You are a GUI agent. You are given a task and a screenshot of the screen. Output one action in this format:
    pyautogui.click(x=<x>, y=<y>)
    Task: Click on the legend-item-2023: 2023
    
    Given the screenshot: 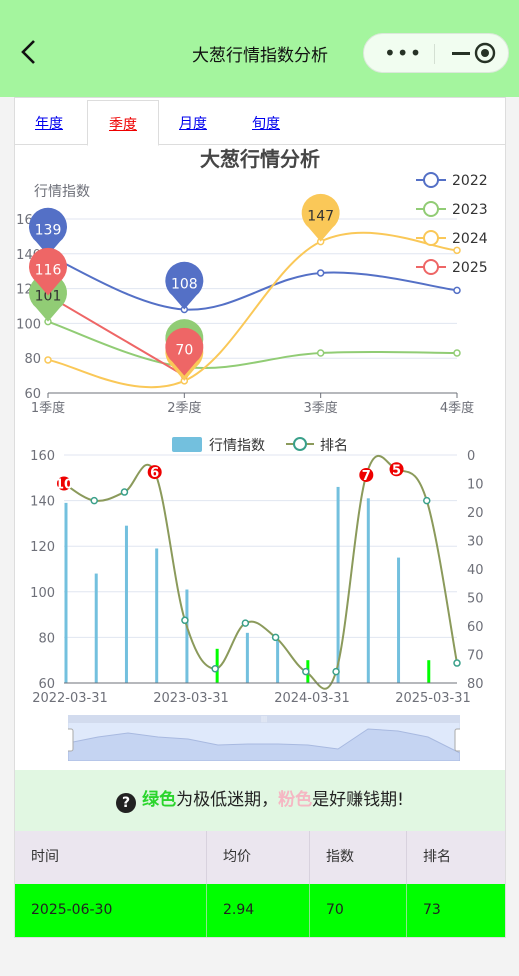 What is the action you would take?
    pyautogui.click(x=470, y=210)
    